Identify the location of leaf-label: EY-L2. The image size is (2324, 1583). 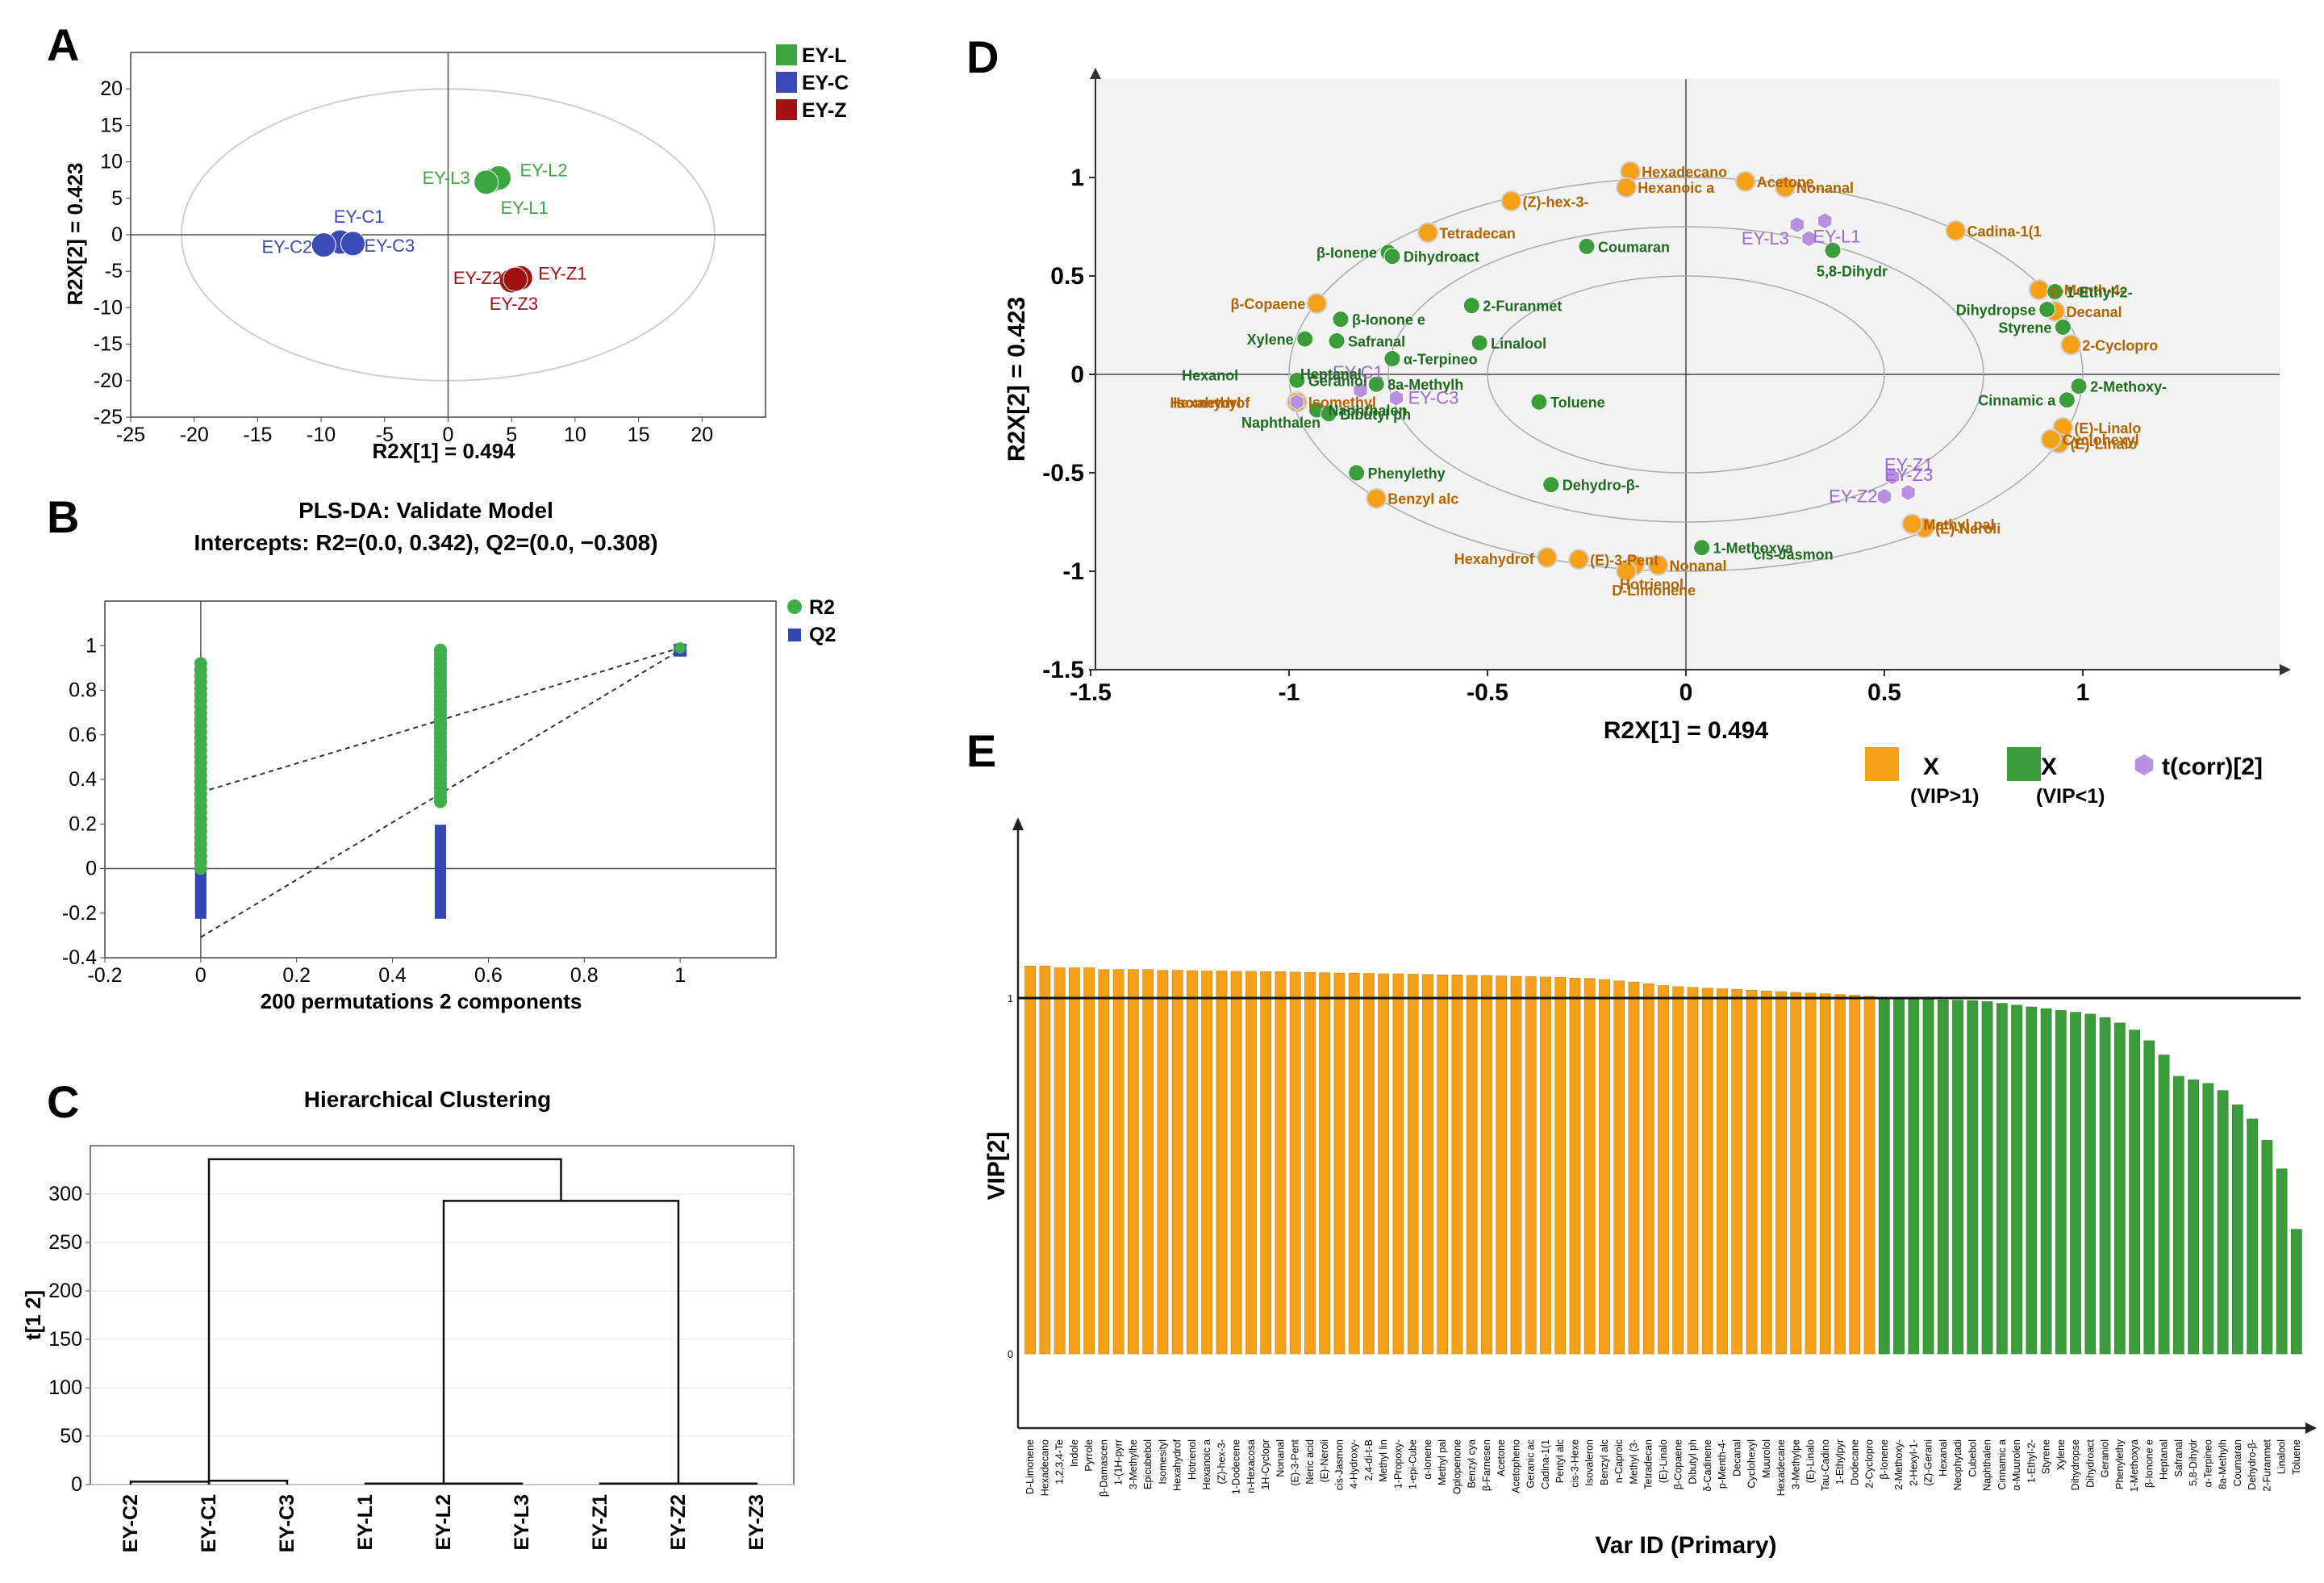
(443, 1522).